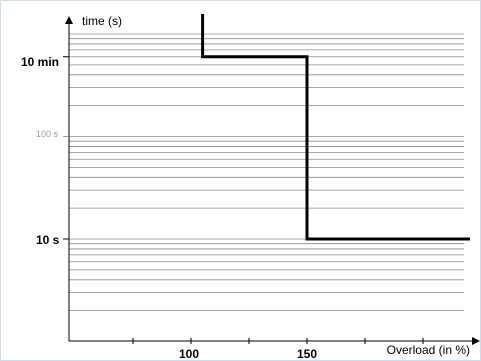 The width and height of the screenshot is (481, 361). I want to click on y-tick-label-100s: 100 s, so click(47, 134).